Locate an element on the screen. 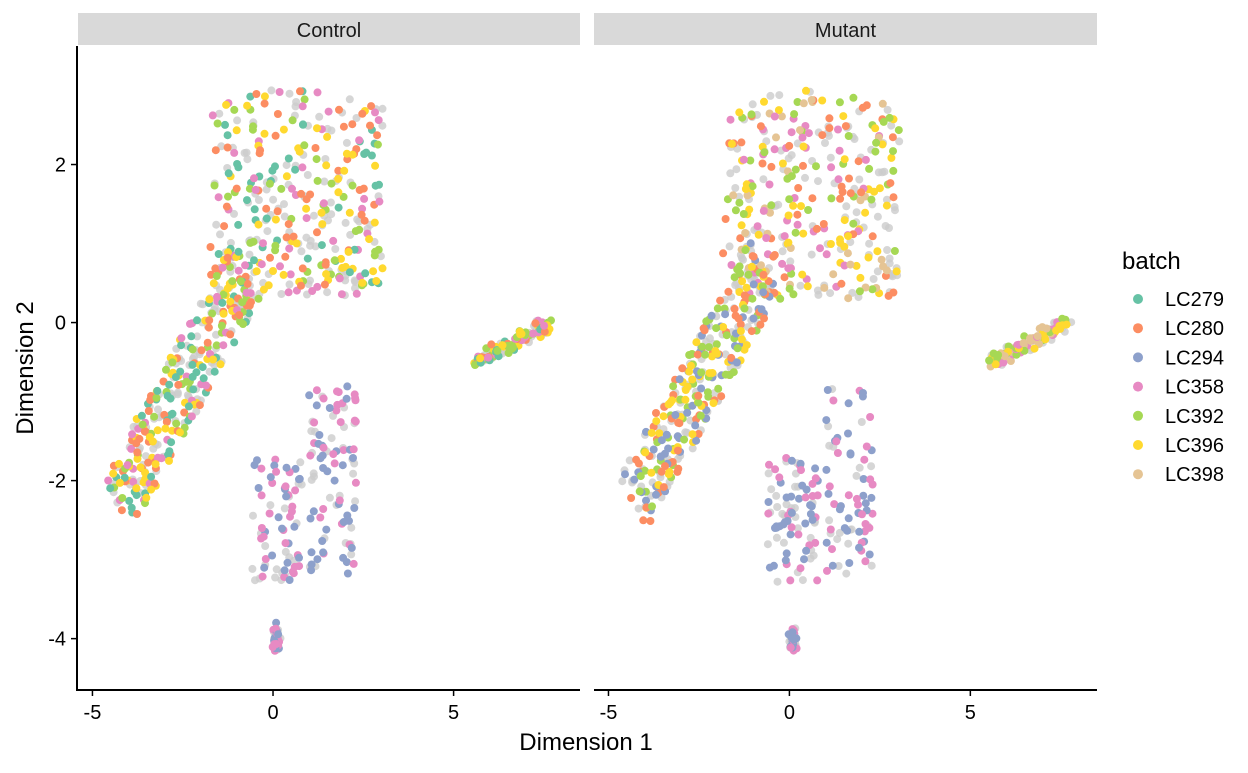  legend-label: LC396 is located at coordinates (1194, 446).